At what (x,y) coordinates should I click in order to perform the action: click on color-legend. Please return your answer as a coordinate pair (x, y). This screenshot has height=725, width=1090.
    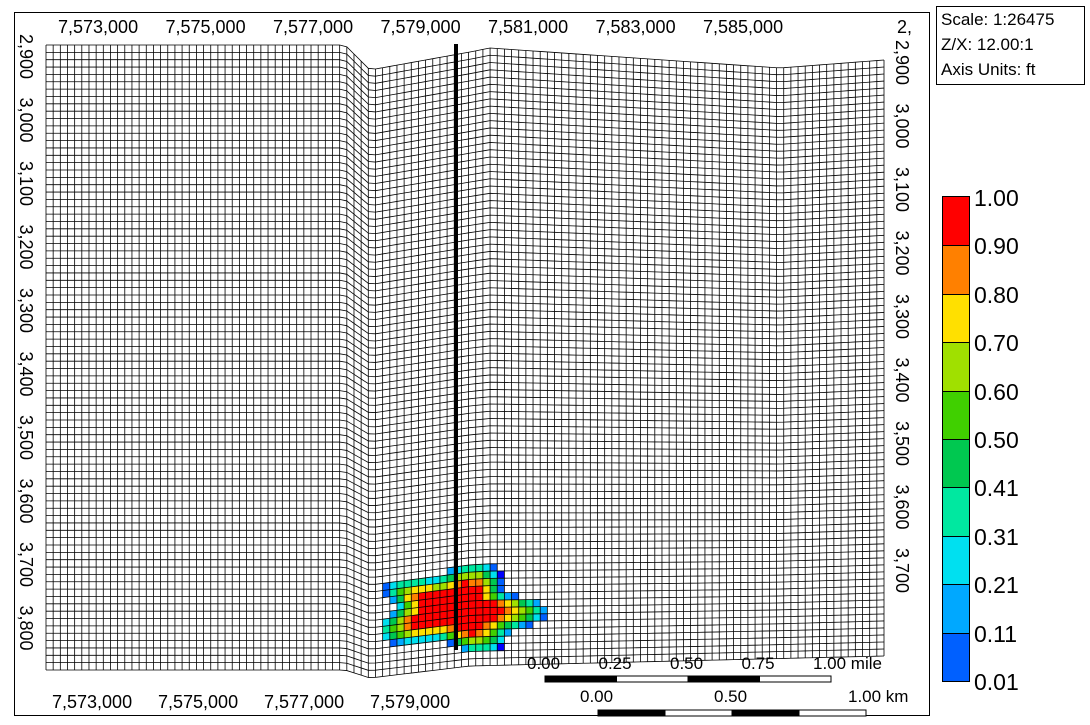
    Looking at the image, I should click on (956, 439).